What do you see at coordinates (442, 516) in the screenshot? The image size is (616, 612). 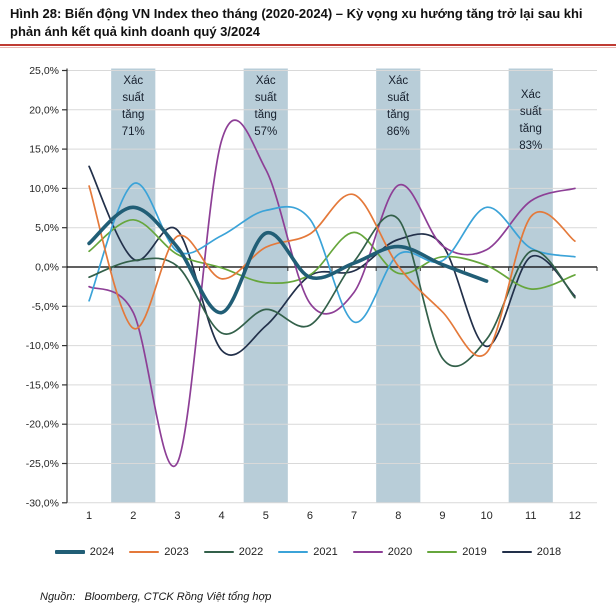 I see `x-tick-label: 9` at bounding box center [442, 516].